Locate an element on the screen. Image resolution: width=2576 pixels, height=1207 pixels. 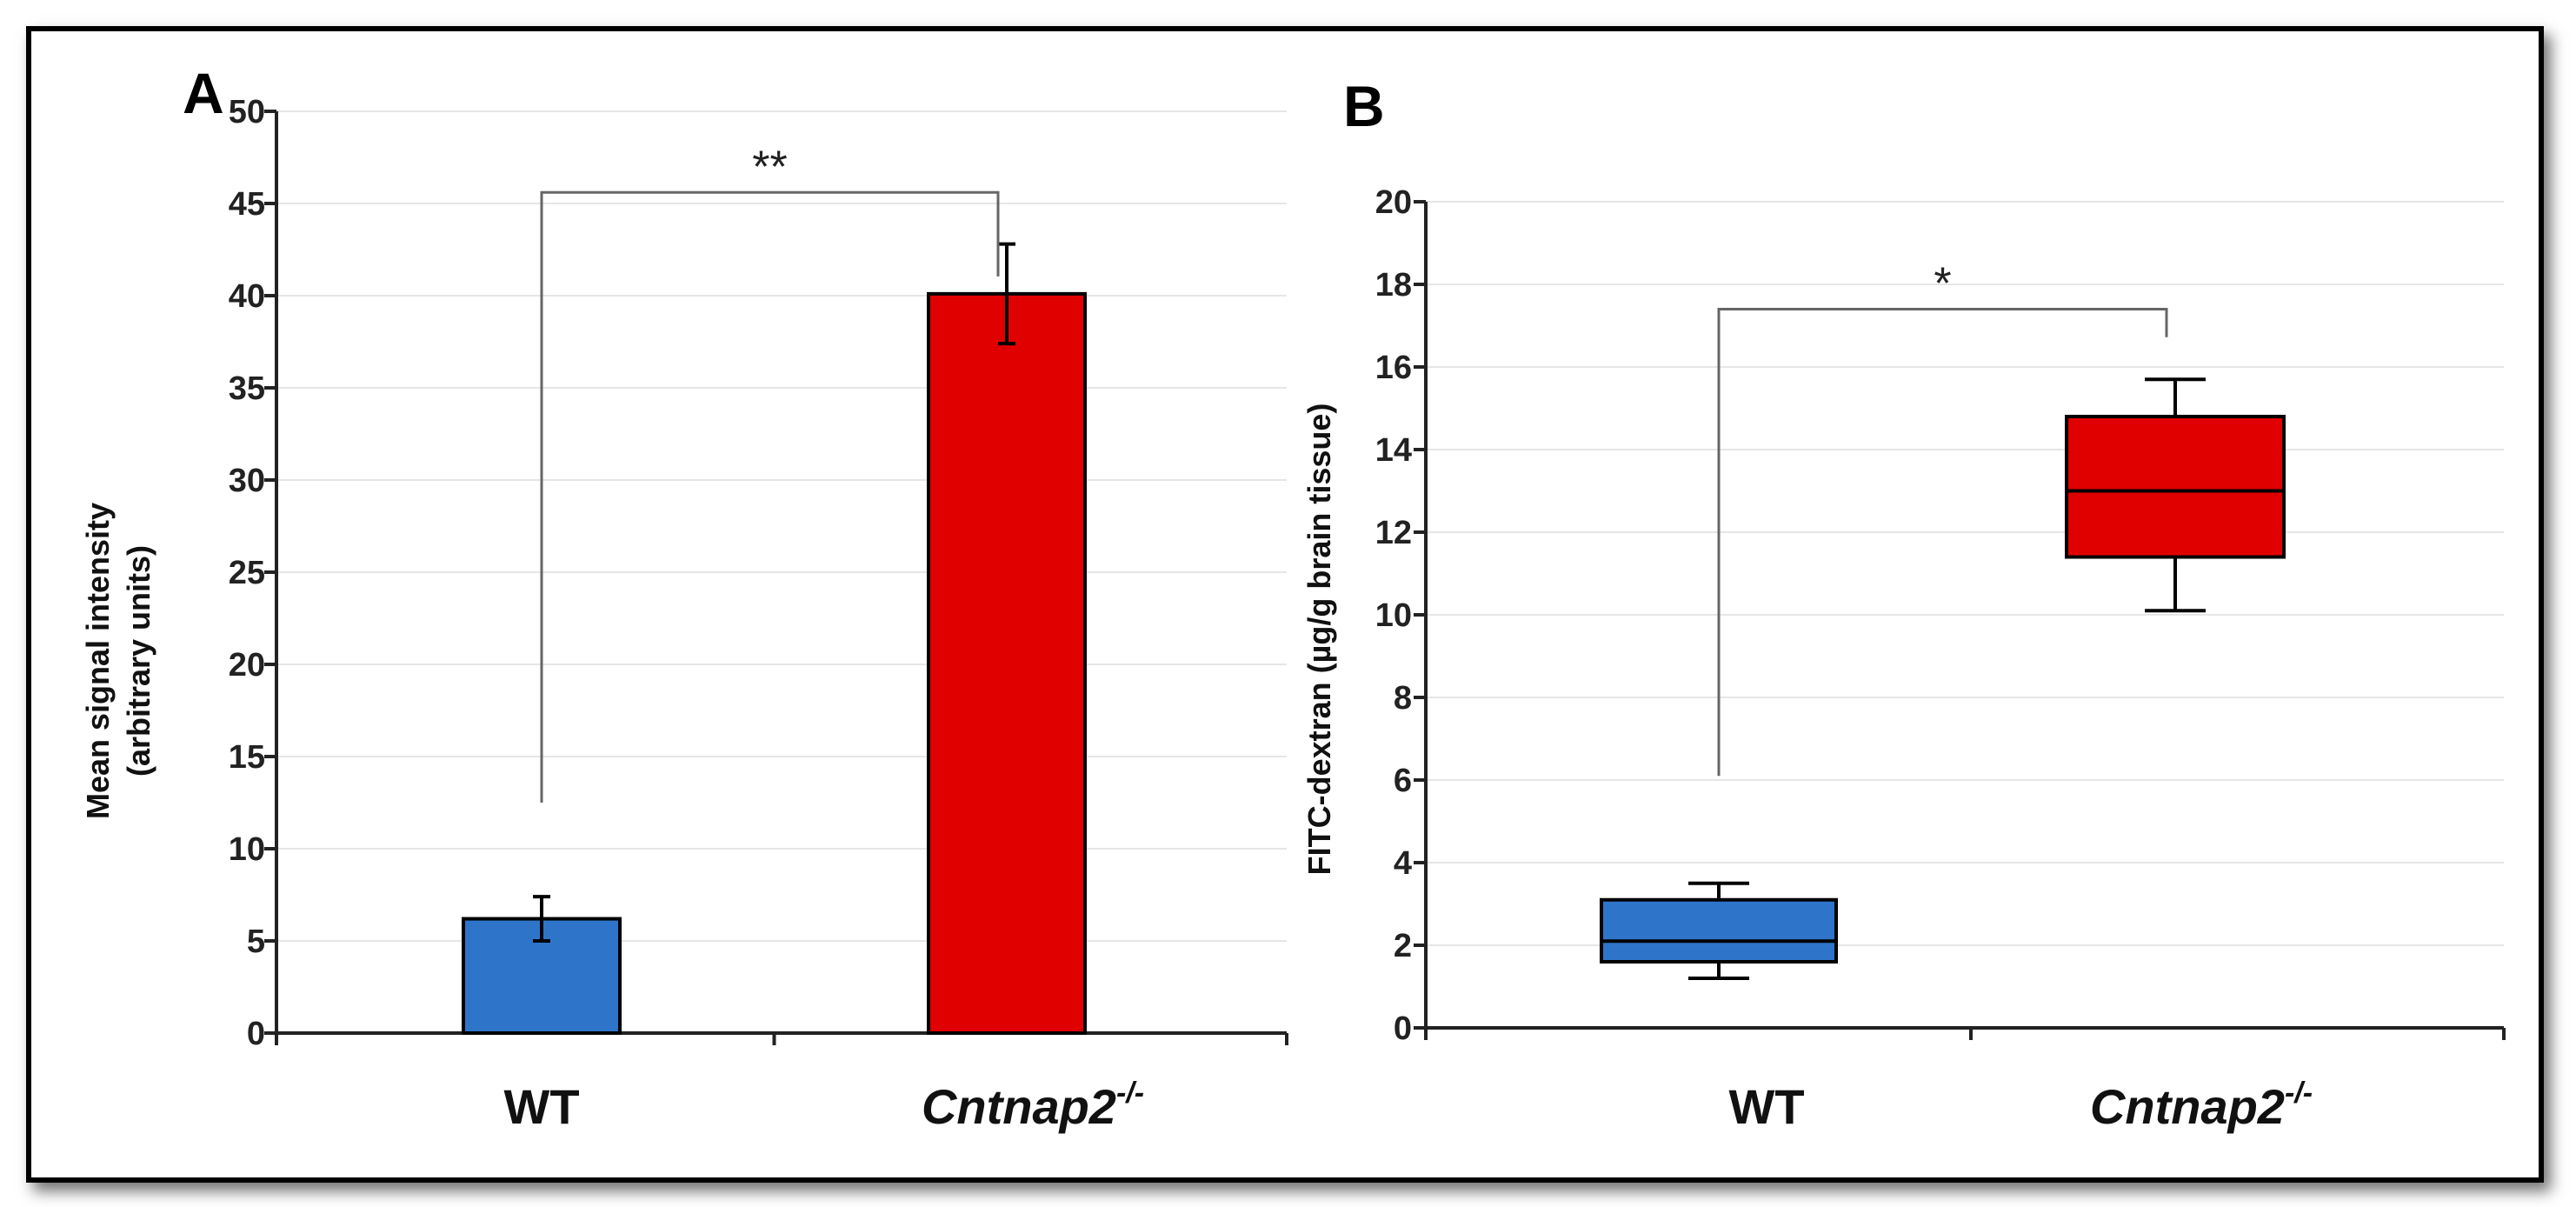
panel-a-label: A is located at coordinates (203, 93).